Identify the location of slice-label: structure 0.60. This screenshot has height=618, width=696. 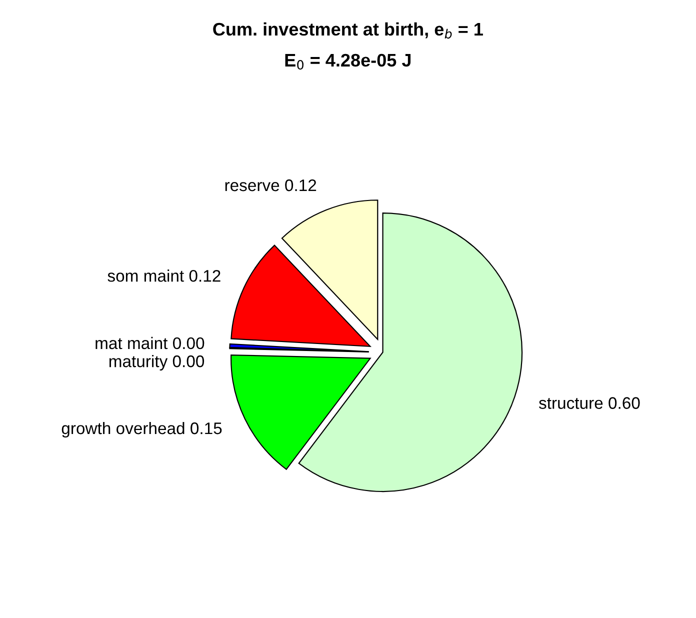
(589, 403).